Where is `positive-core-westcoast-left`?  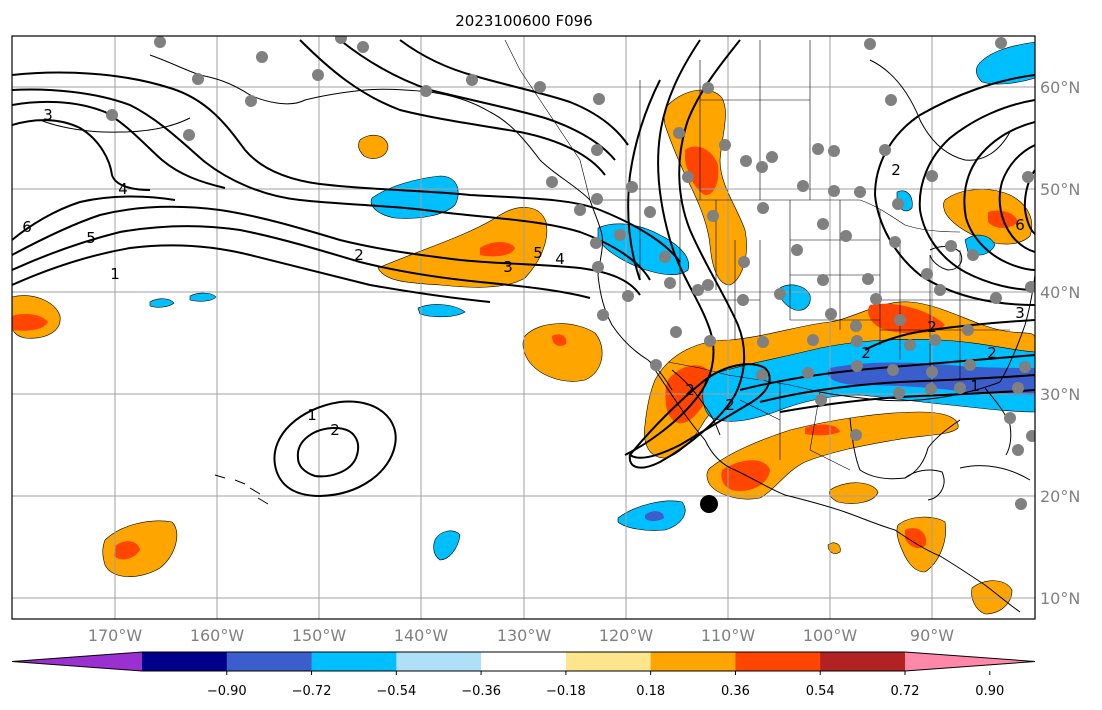
positive-core-westcoast-left is located at coordinates (30, 322).